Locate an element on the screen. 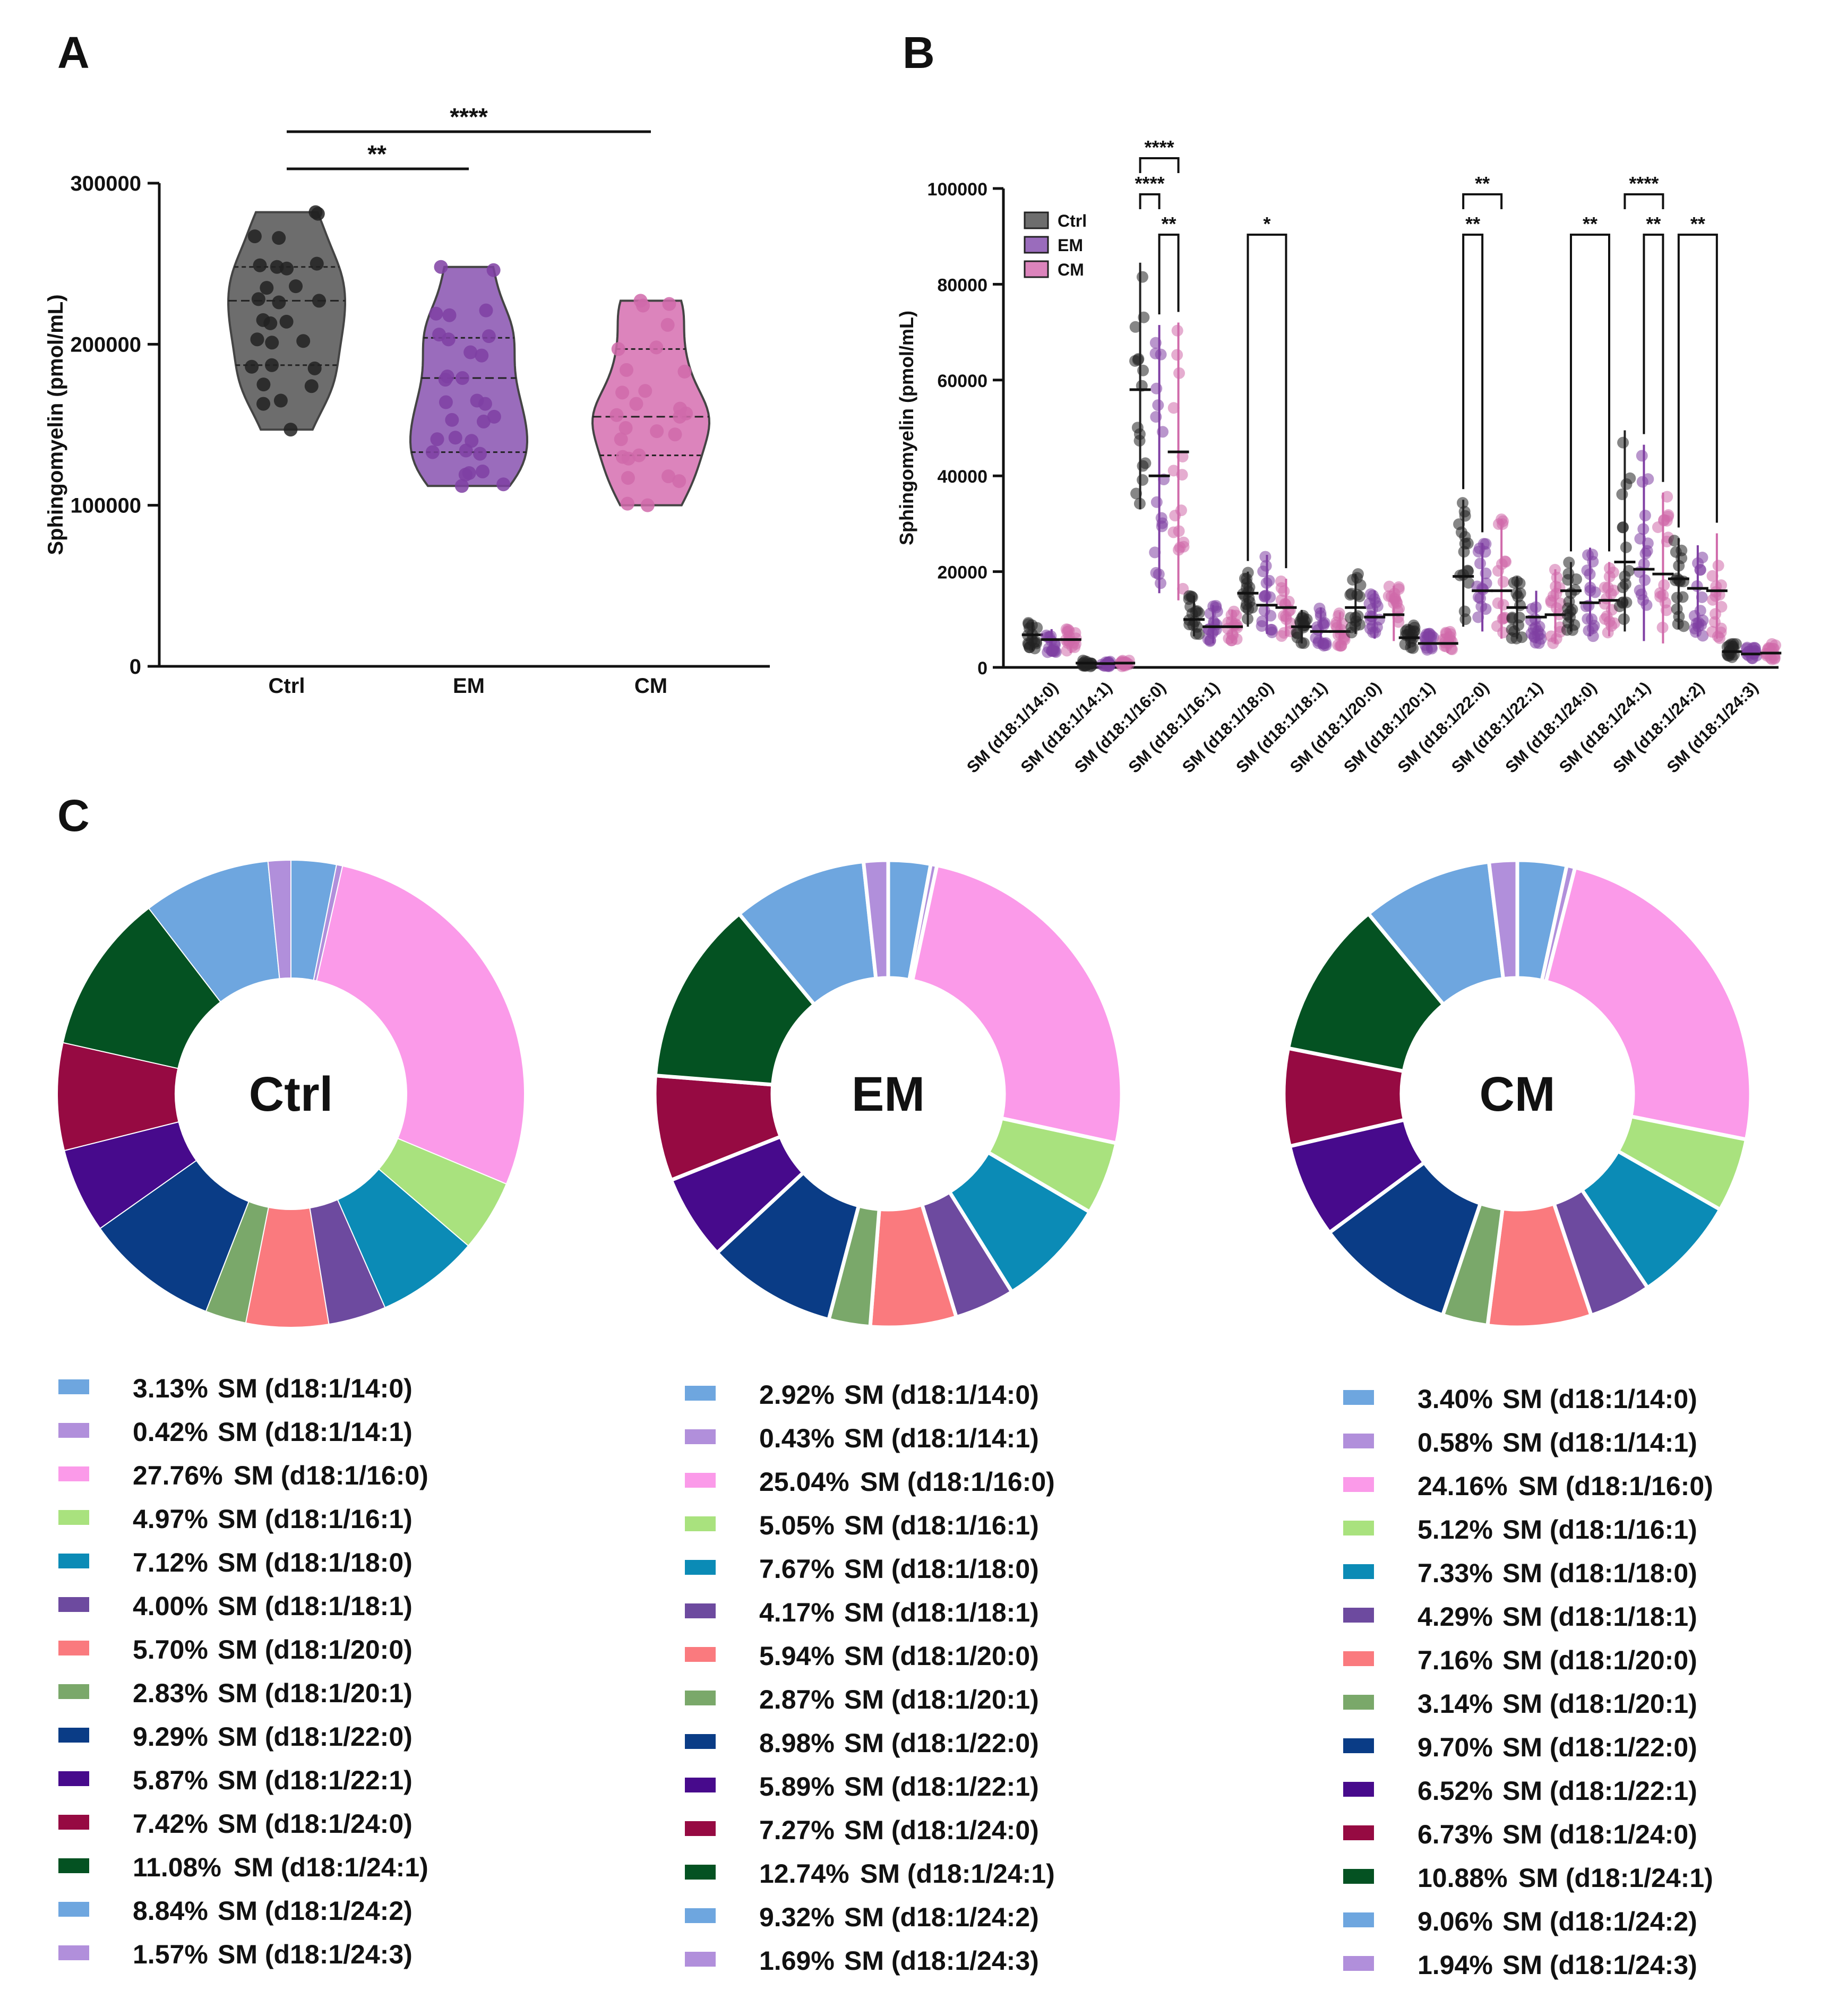 This screenshot has width=1821, height=2016. legend-percent: 7.42% is located at coordinates (170, 1824).